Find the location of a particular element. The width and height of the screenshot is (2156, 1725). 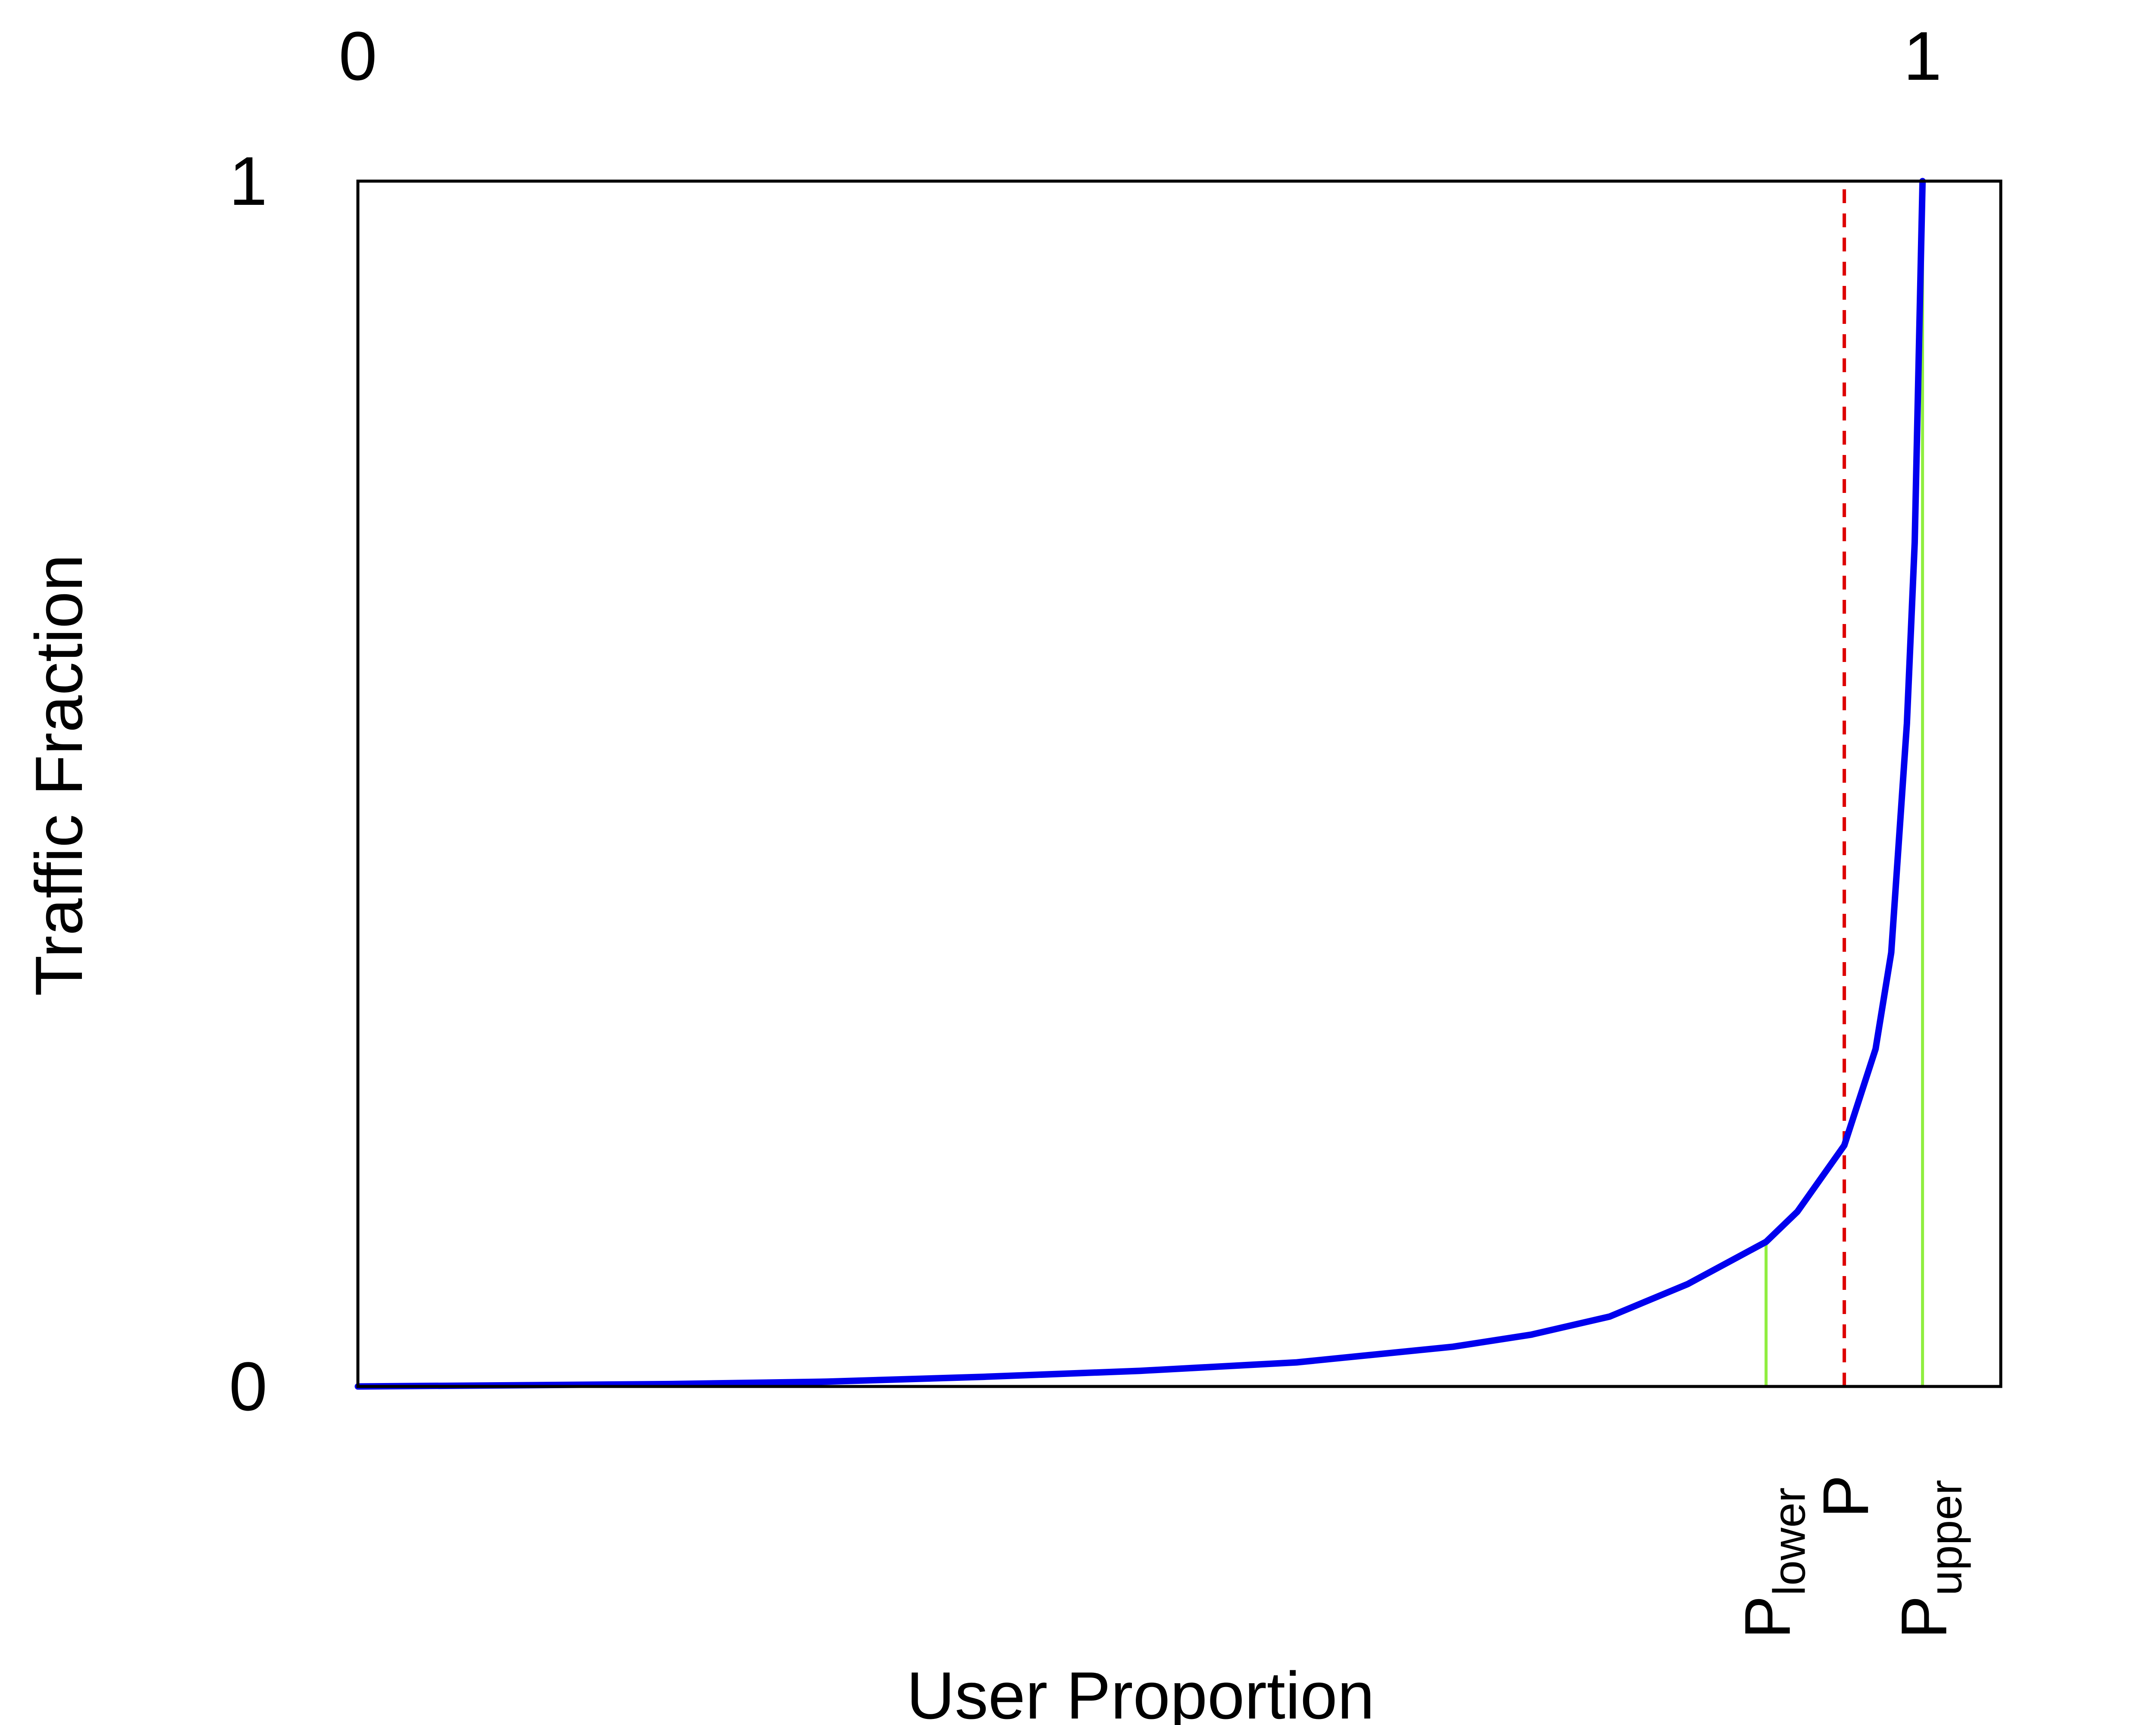

x-axis-label: User Proportion is located at coordinates (1140, 1692).